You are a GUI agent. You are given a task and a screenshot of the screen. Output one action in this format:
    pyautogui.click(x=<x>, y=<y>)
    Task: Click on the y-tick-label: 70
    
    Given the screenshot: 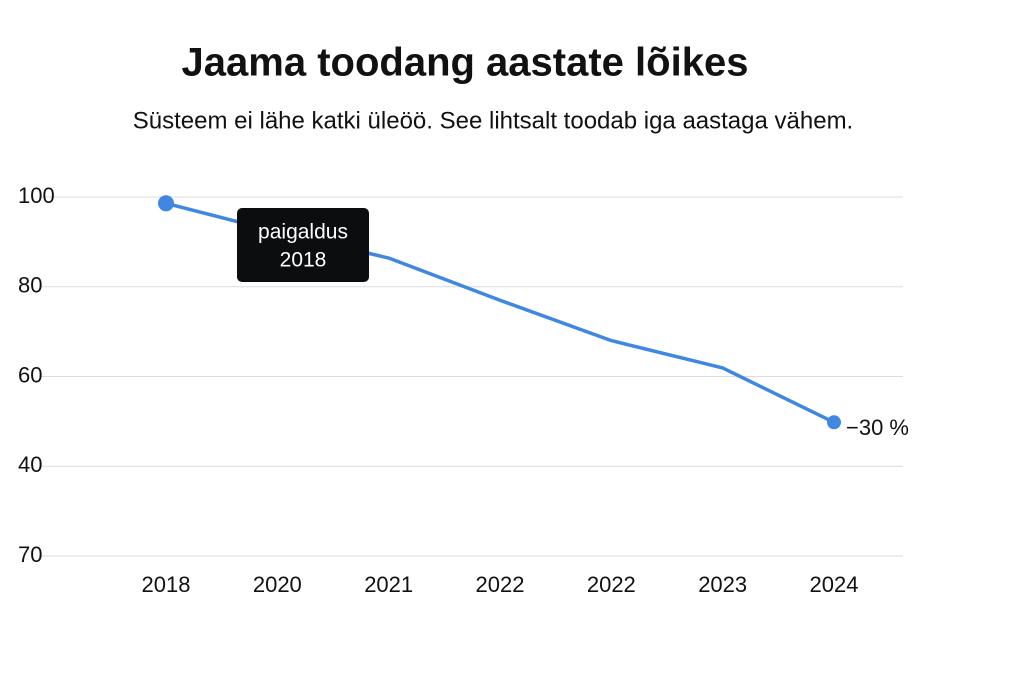 What is the action you would take?
    pyautogui.click(x=30, y=554)
    